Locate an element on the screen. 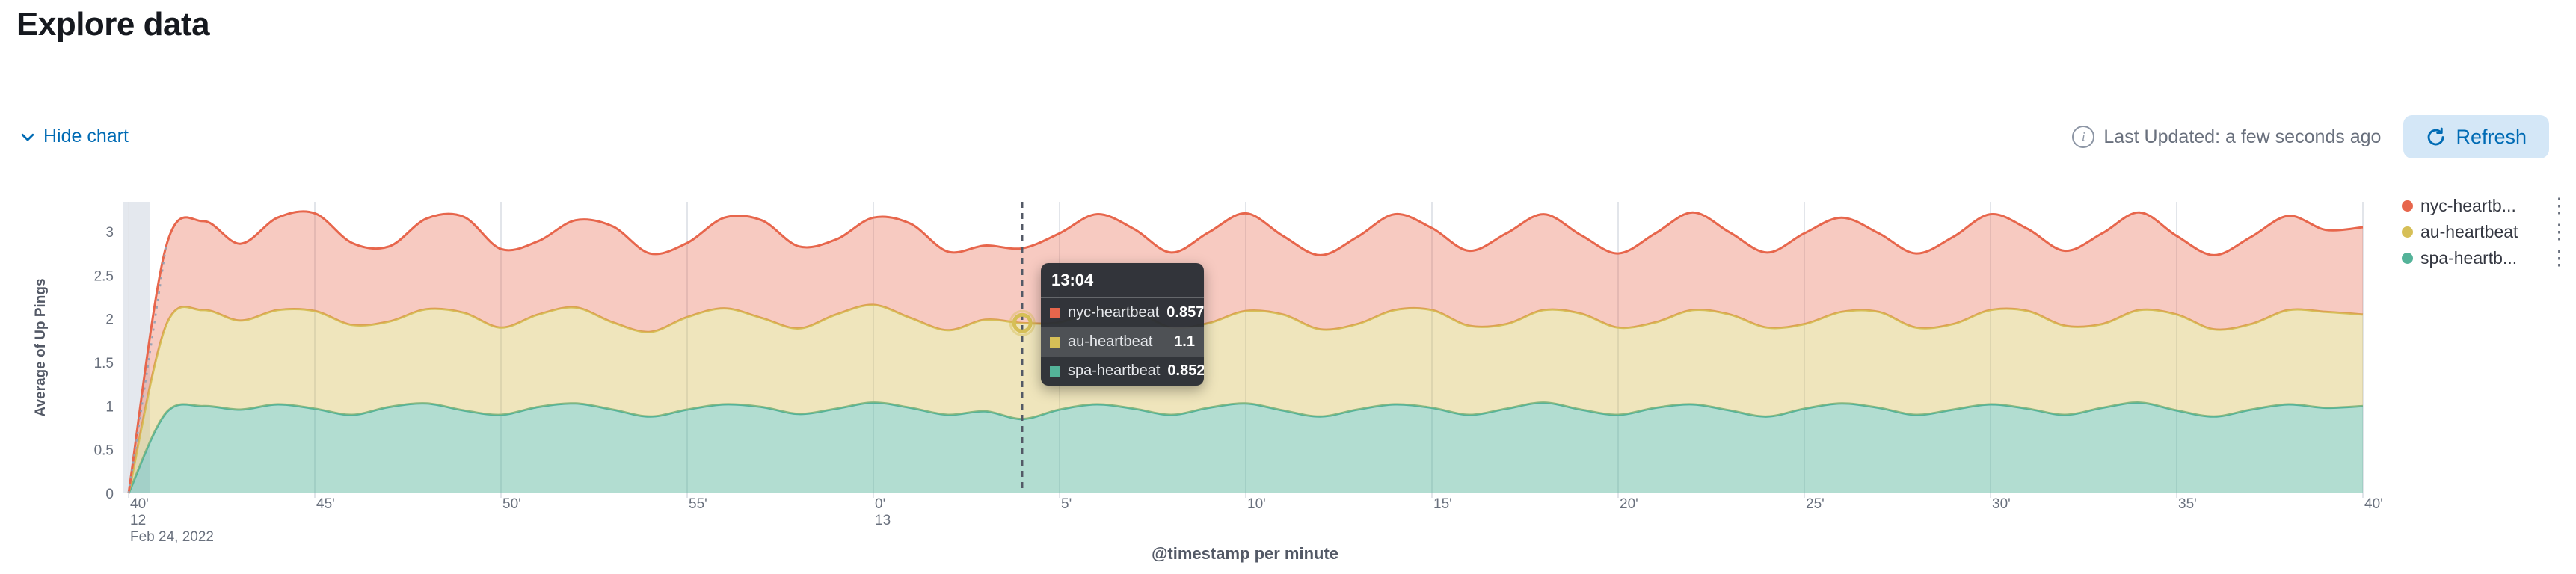 This screenshot has height=574, width=2576. tooltip-series-label: spa-heartbeat is located at coordinates (1114, 371).